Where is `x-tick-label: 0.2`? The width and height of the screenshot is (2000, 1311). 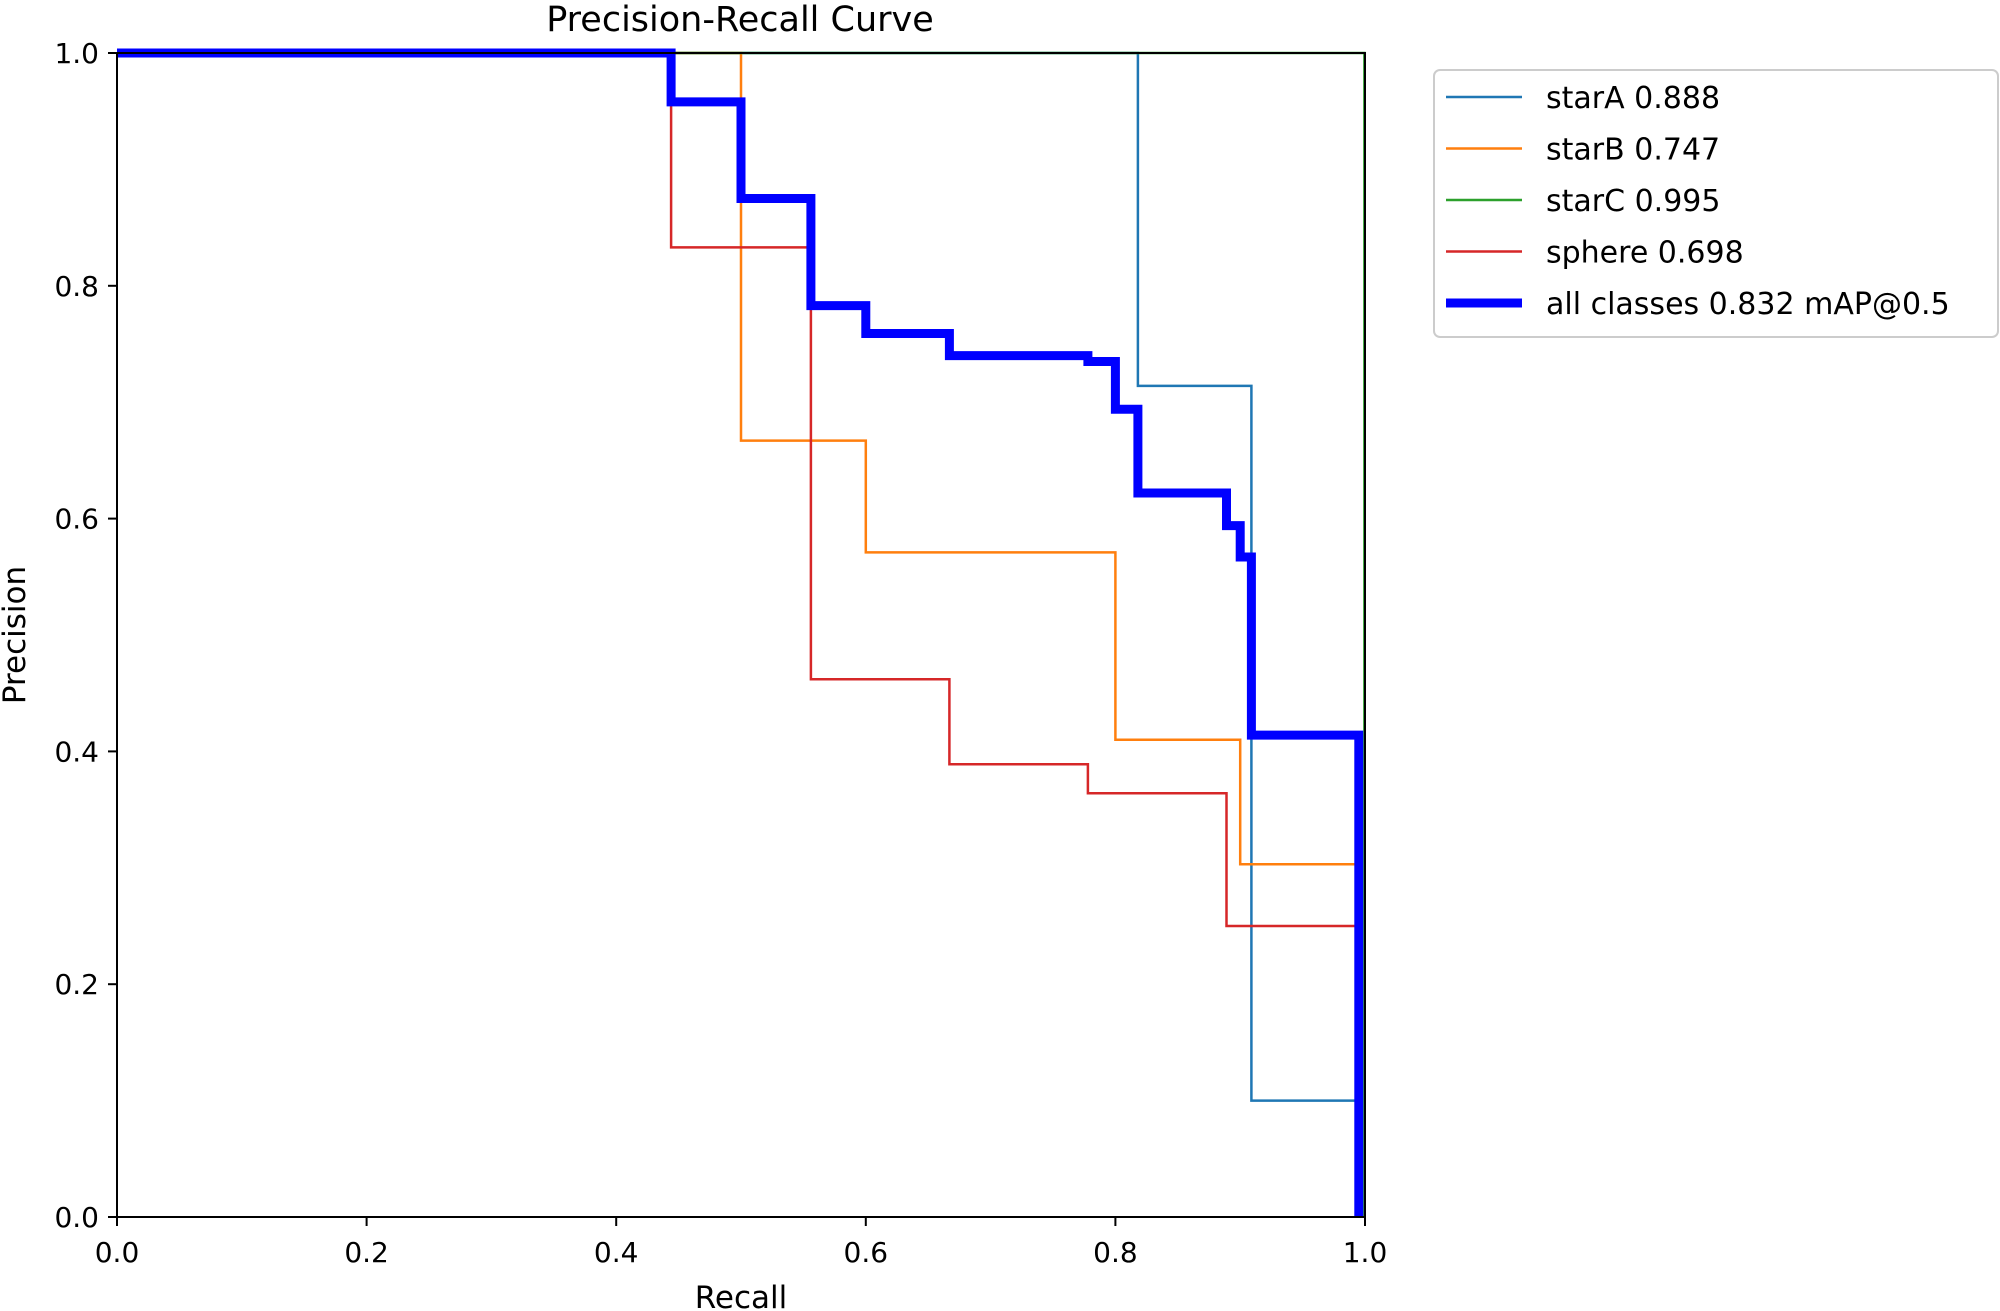
x-tick-label: 0.2 is located at coordinates (366, 1252).